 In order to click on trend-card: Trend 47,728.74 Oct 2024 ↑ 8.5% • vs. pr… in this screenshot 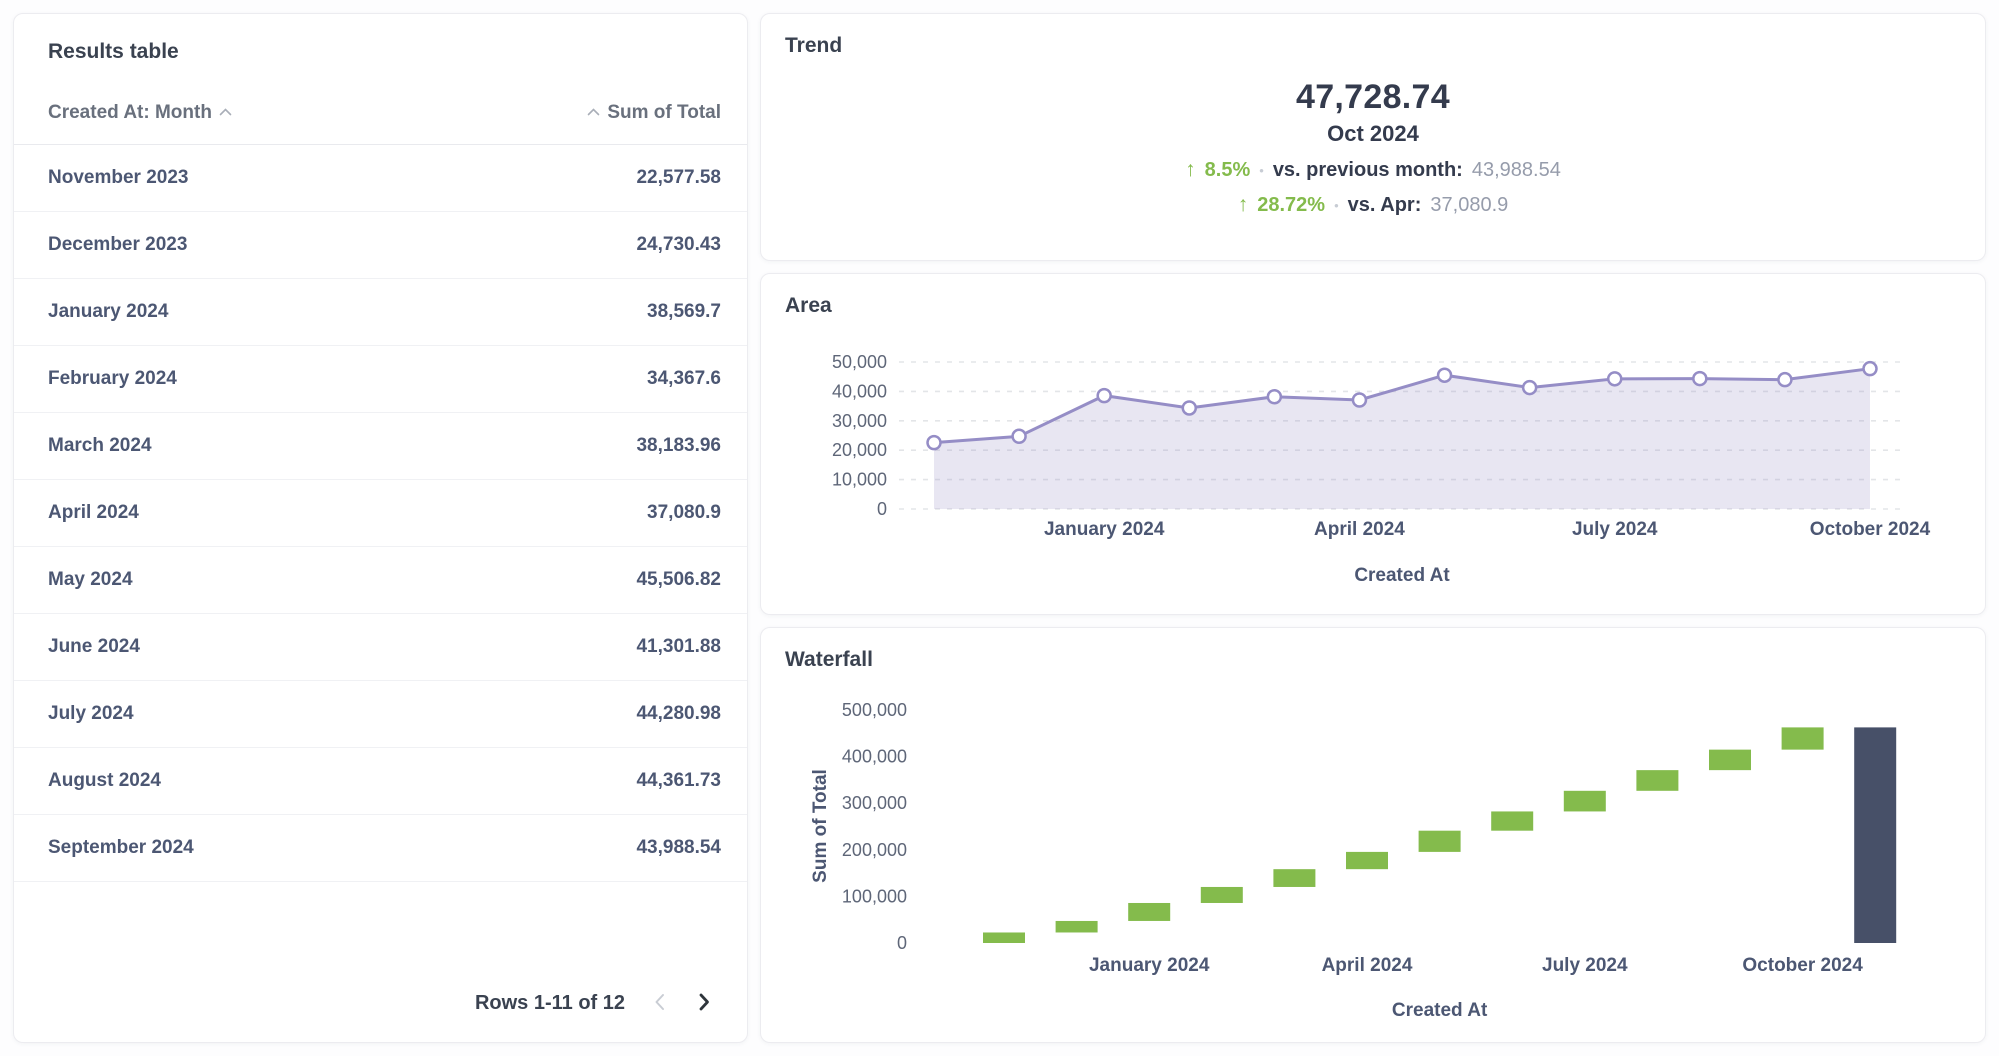, I will do `click(1373, 137)`.